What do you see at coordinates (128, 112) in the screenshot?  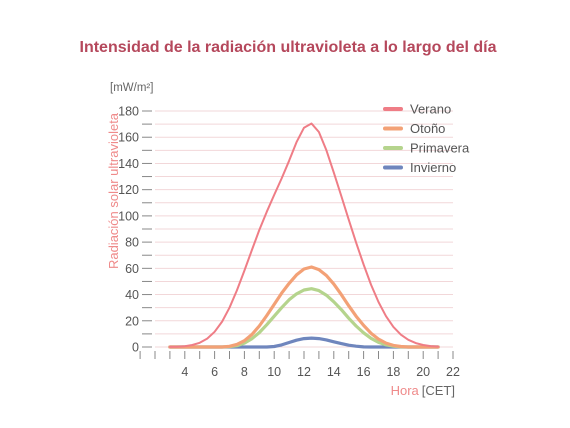 I see `y-tick-label: 180` at bounding box center [128, 112].